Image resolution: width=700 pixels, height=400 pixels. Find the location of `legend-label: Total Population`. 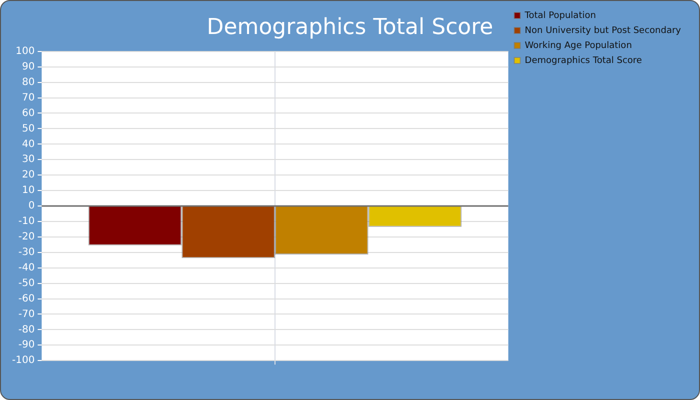

legend-label: Total Population is located at coordinates (560, 15).